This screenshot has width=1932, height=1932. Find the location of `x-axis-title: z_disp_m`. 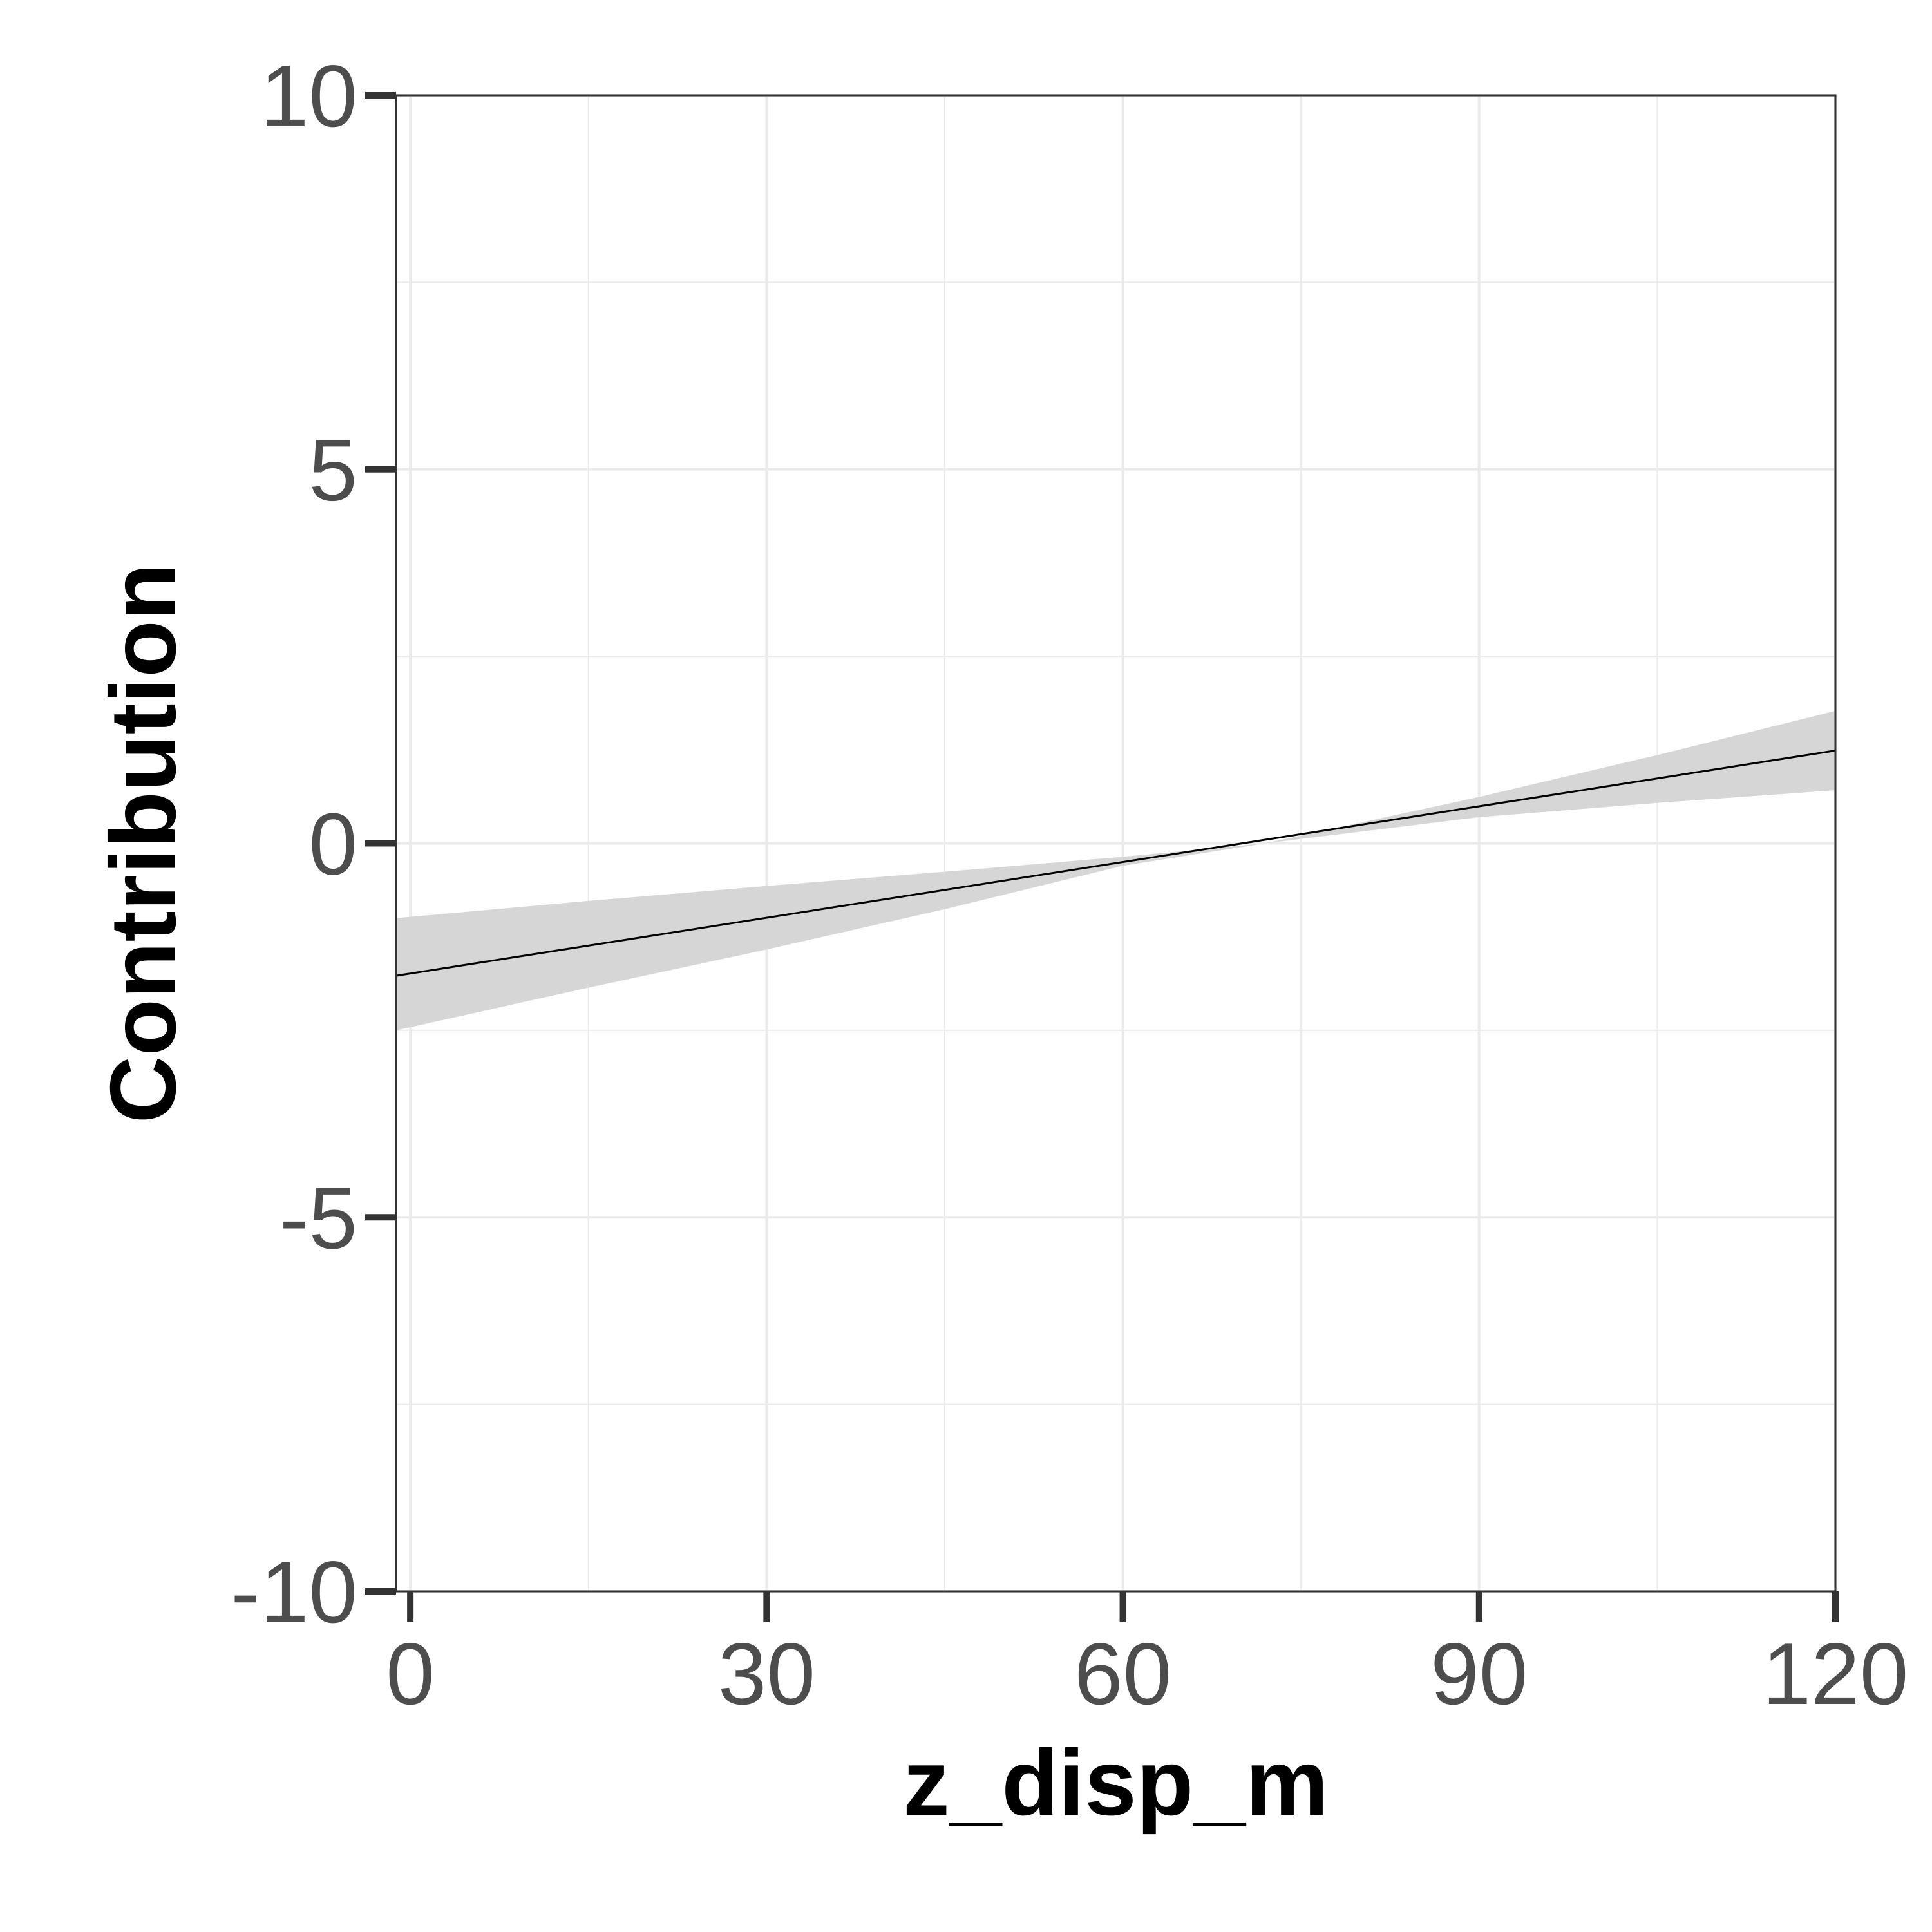

x-axis-title: z_disp_m is located at coordinates (1116, 1783).